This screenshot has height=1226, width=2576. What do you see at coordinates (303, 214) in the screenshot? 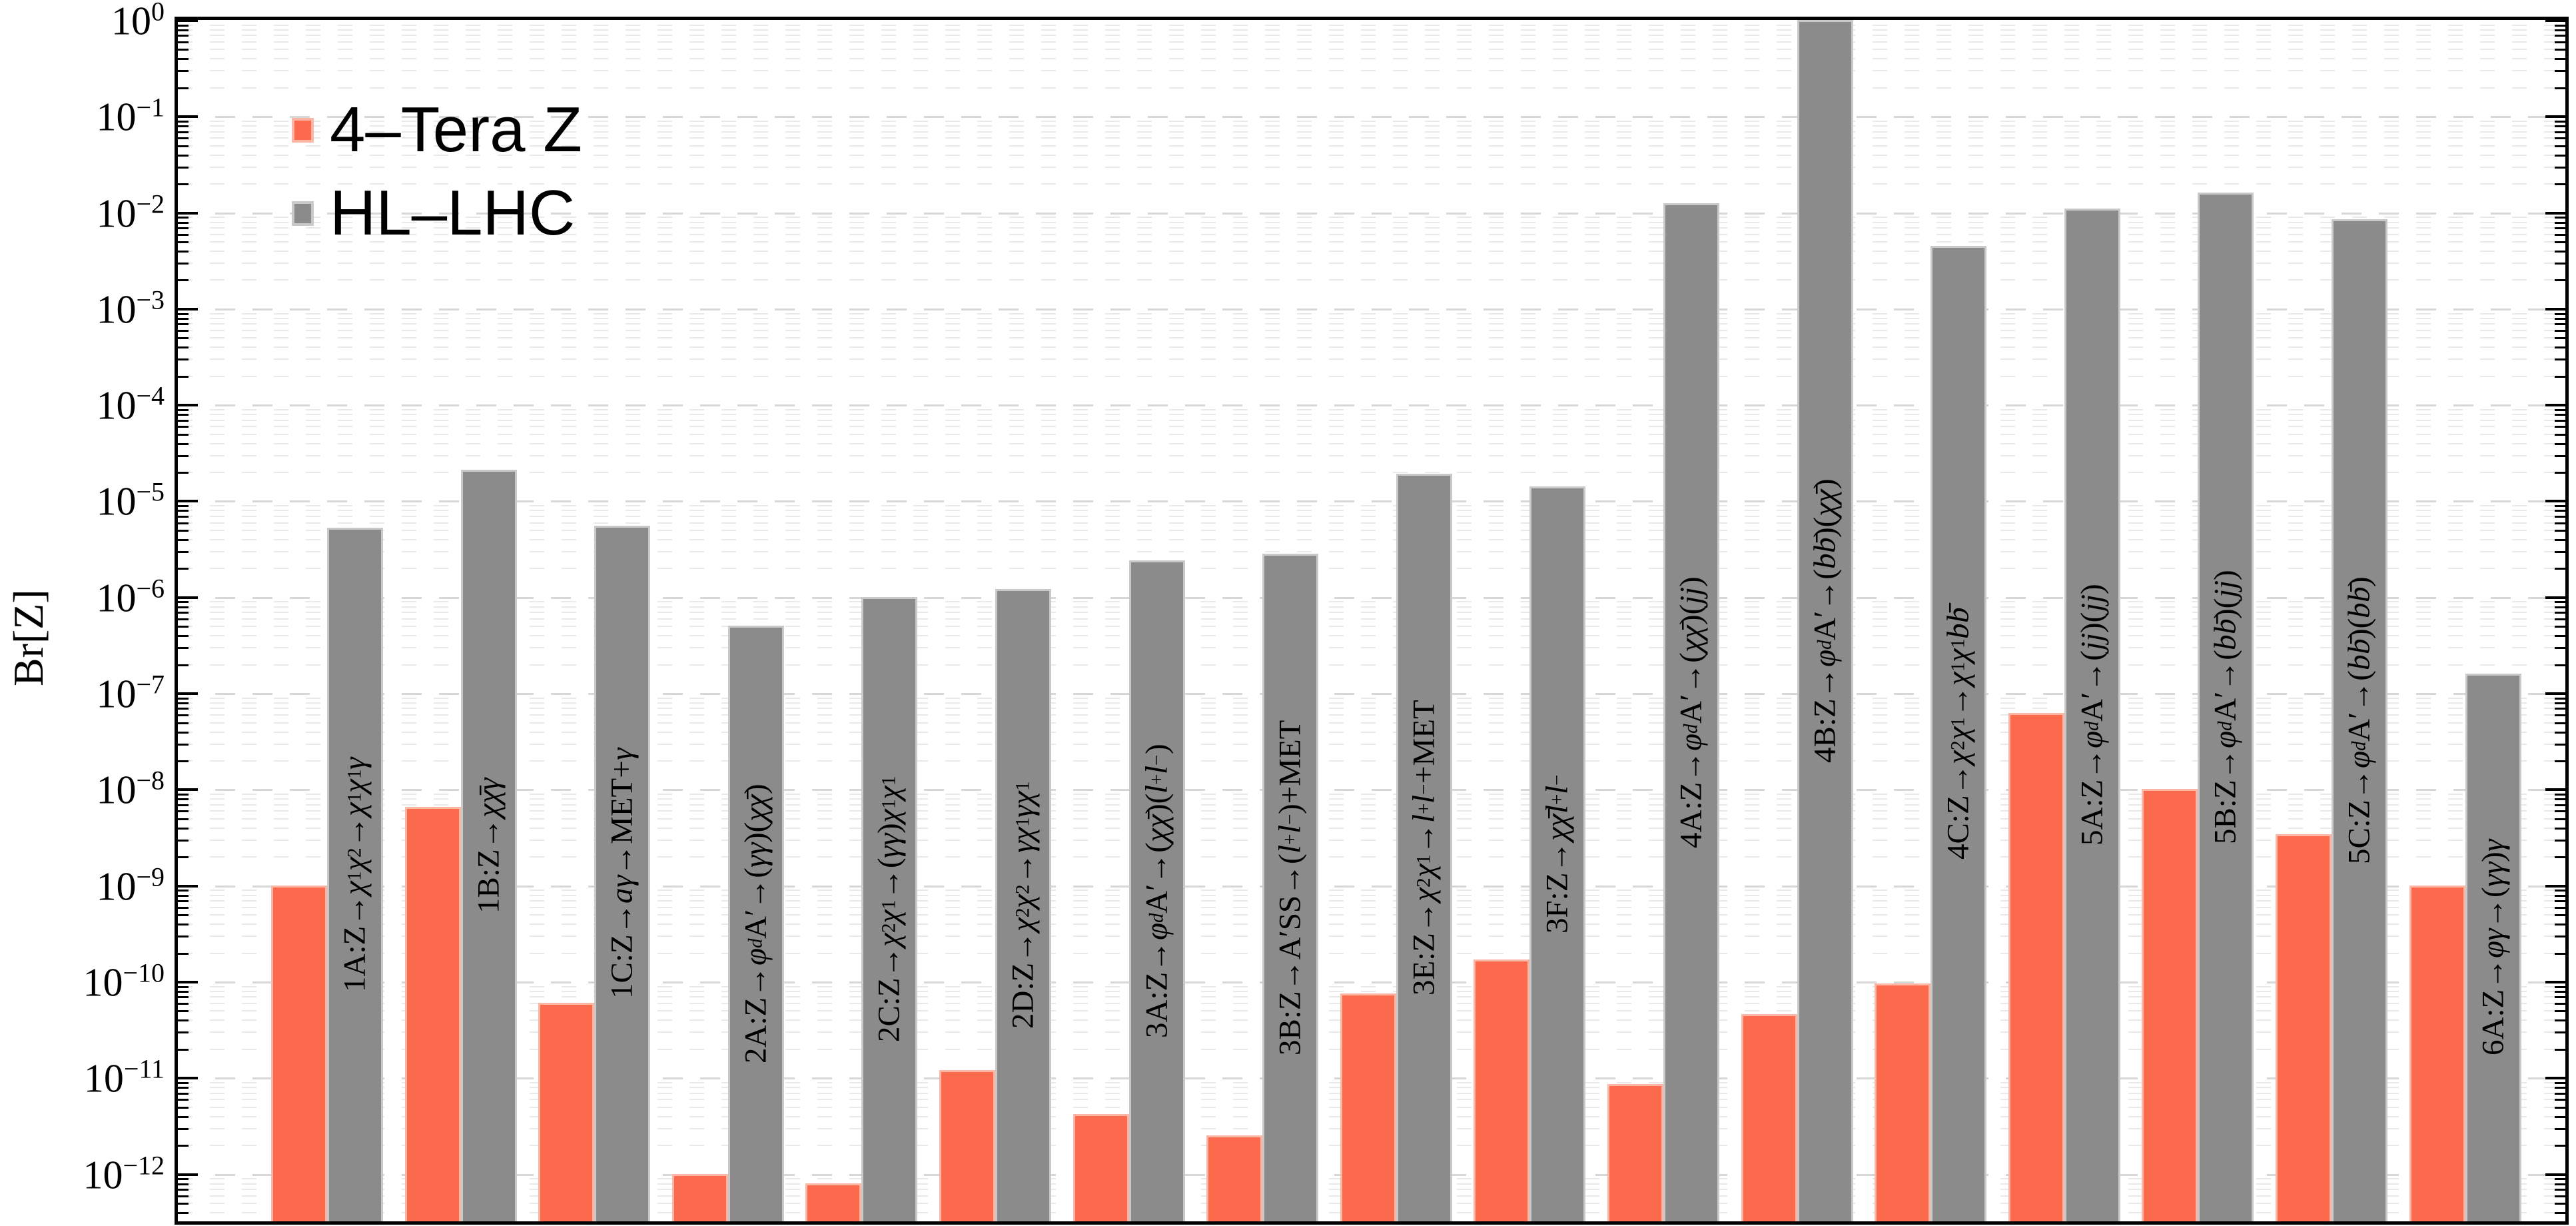
I see `legend-swatch-icon` at bounding box center [303, 214].